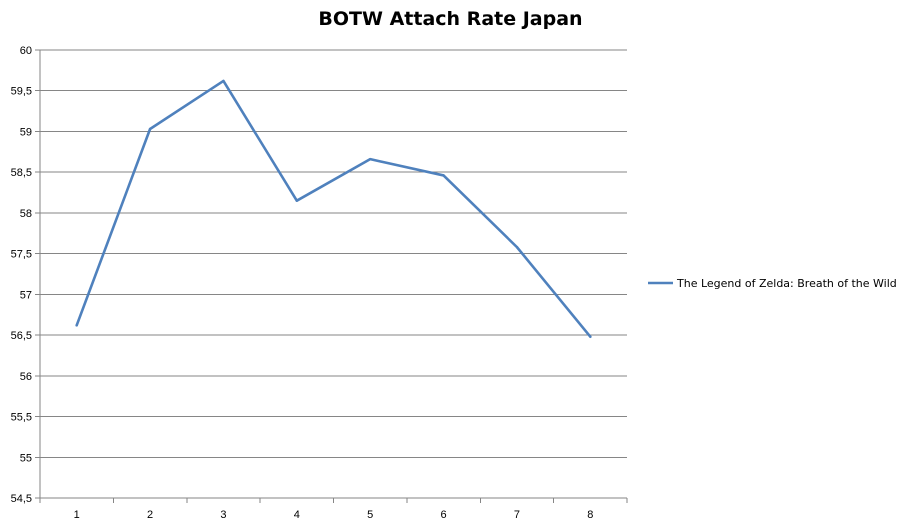 This screenshot has height=526, width=901. I want to click on x-tick-label: 5, so click(370, 515).